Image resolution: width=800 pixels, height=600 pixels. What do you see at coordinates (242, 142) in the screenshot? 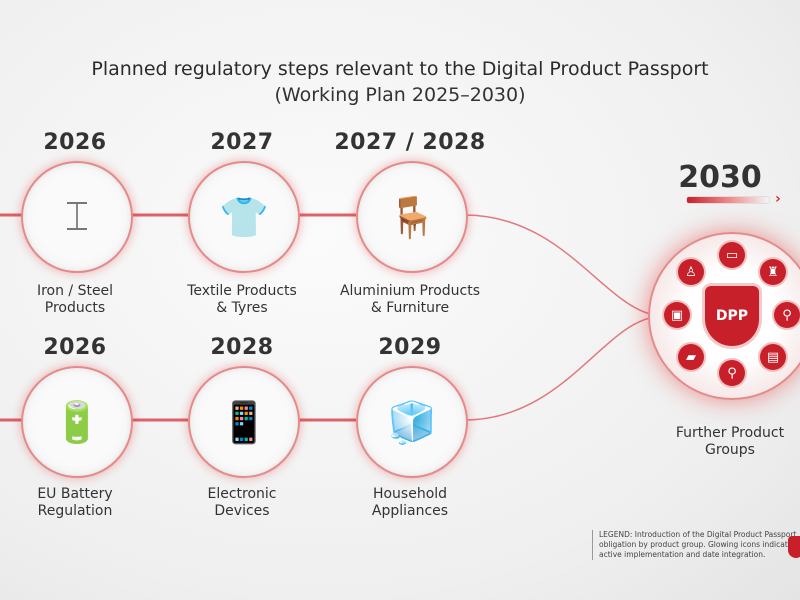
I see `year-label: 2027` at bounding box center [242, 142].